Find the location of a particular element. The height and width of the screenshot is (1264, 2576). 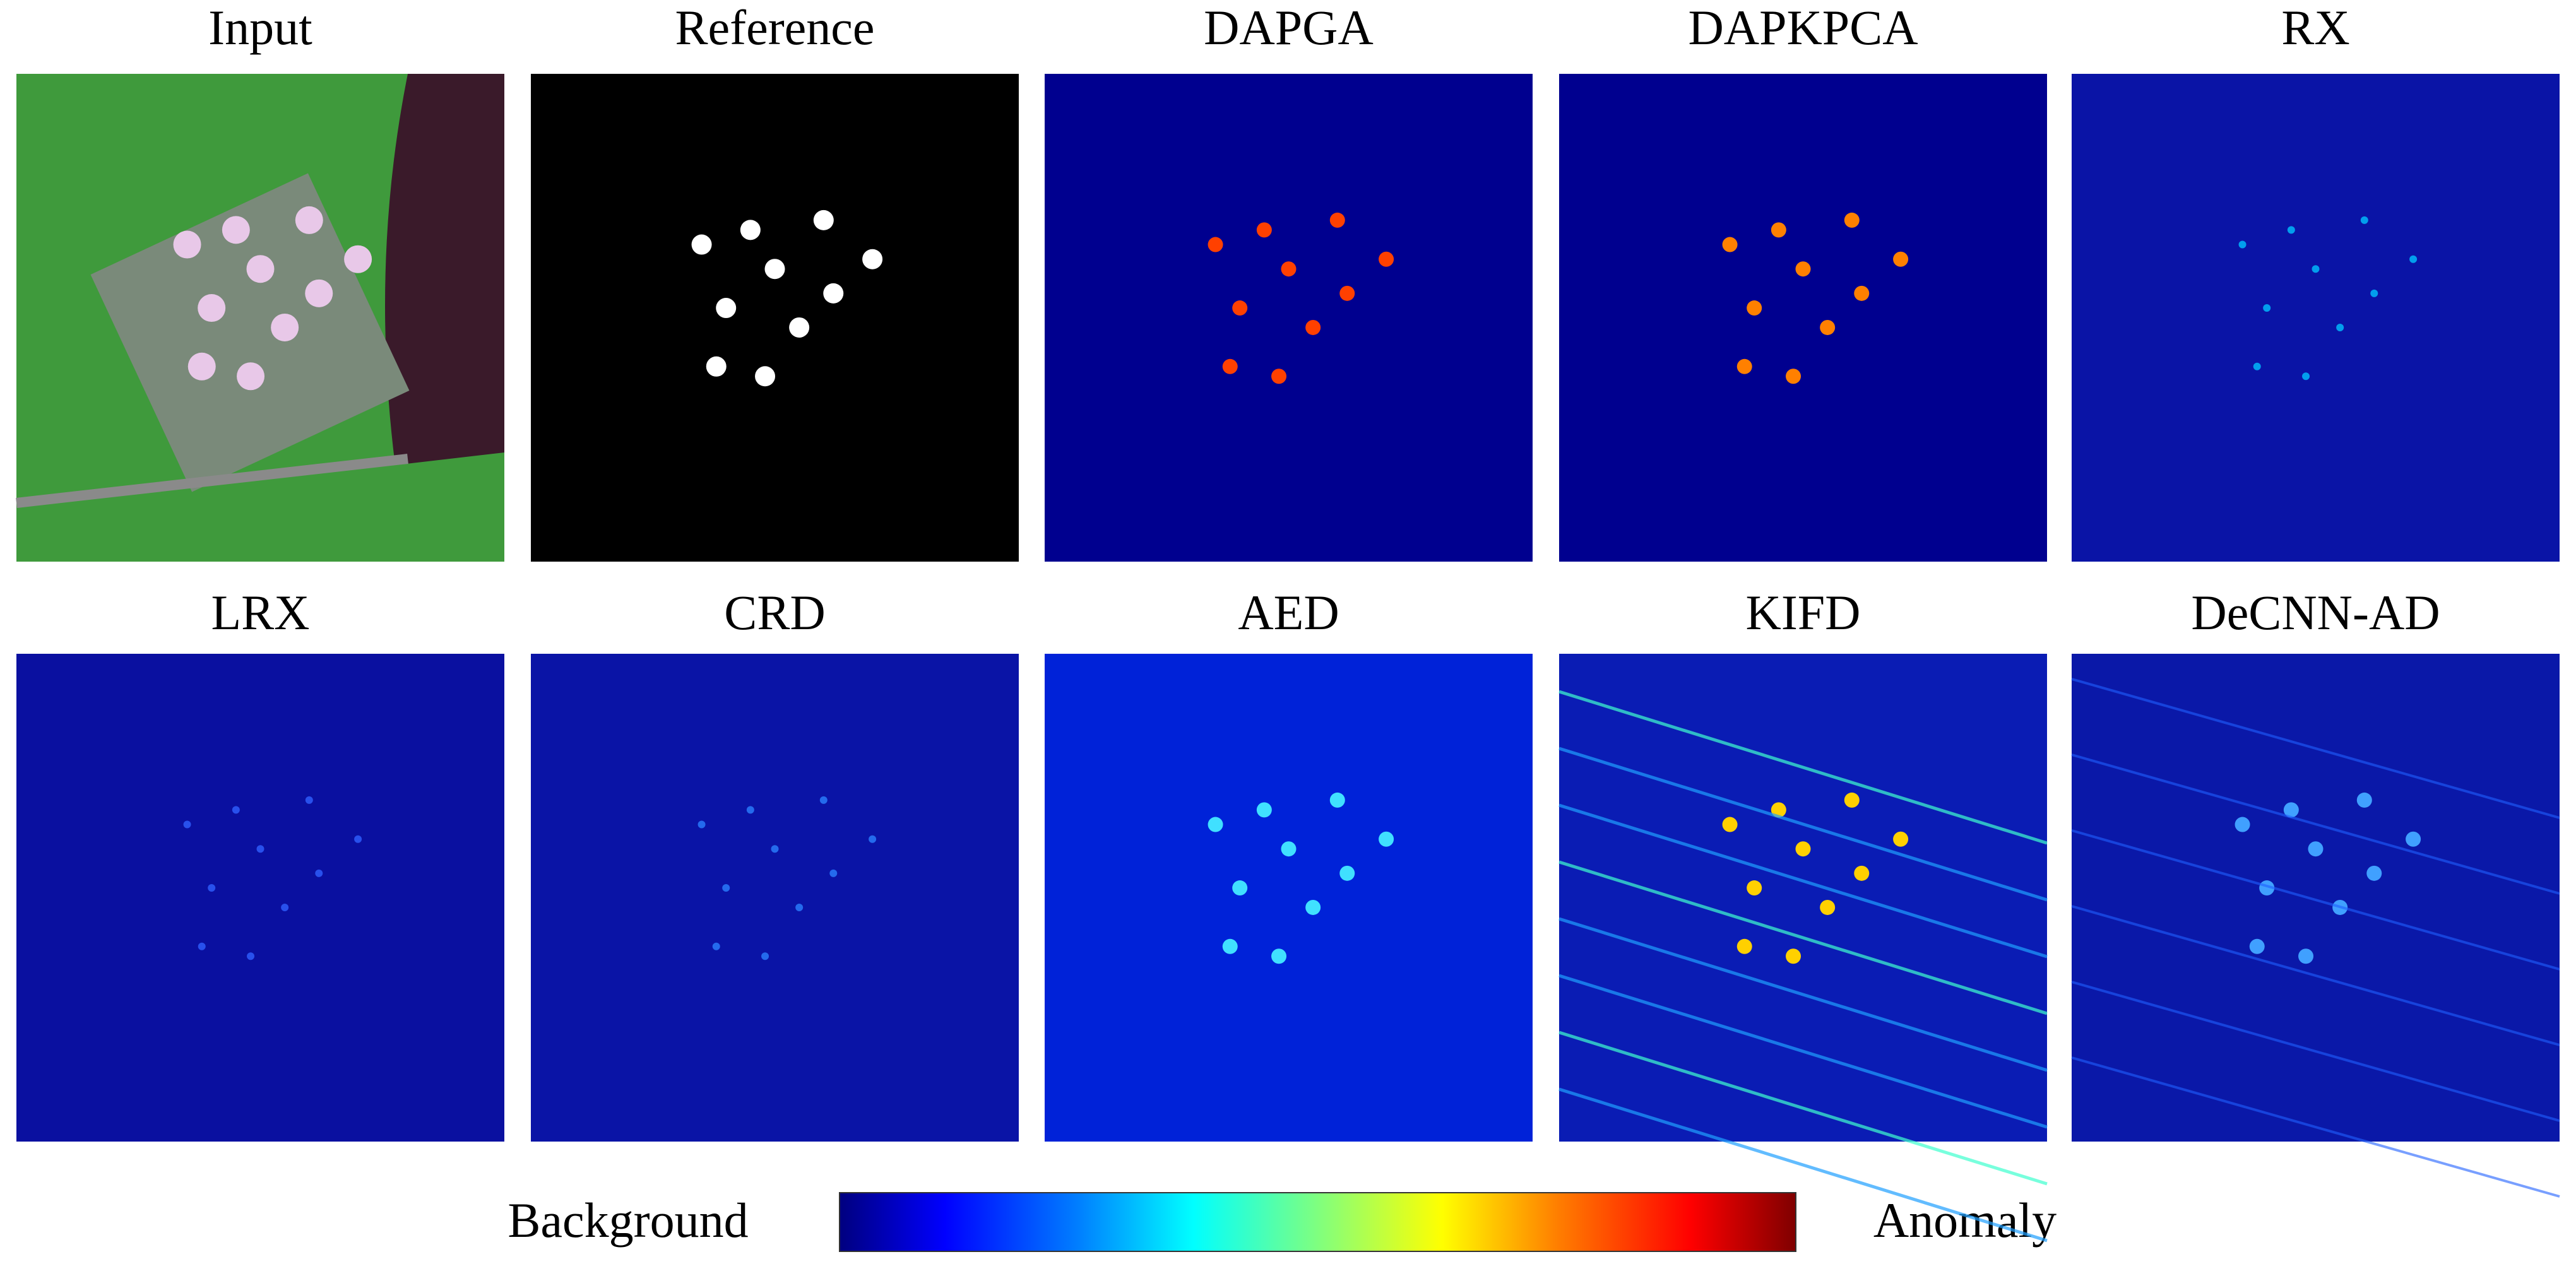

panel-title: DeCNN-AD is located at coordinates (2316, 612).